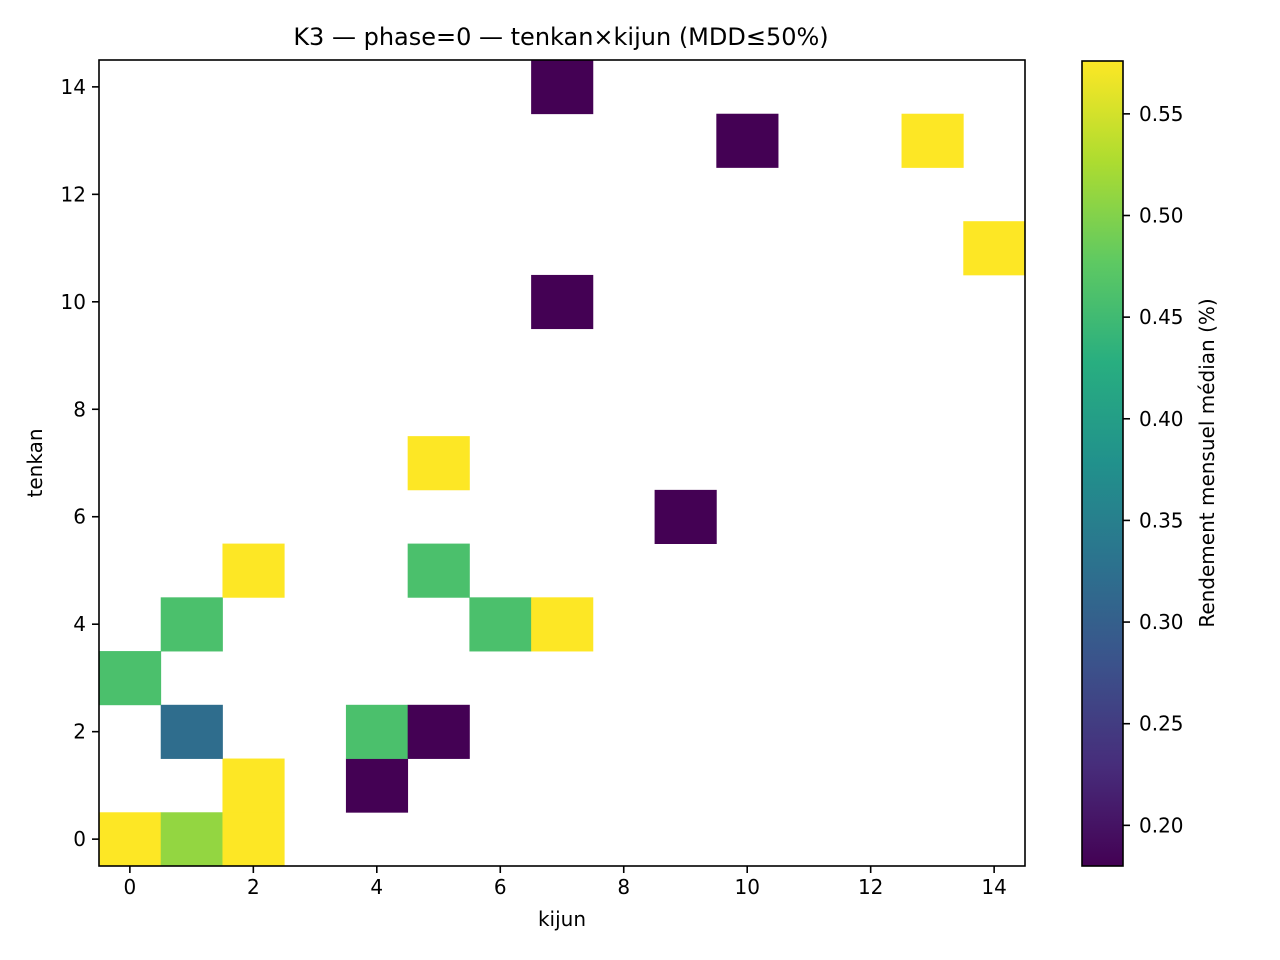 The width and height of the screenshot is (1280, 960). Describe the element at coordinates (73, 194) in the screenshot. I see `y-tick-label: 12` at that location.